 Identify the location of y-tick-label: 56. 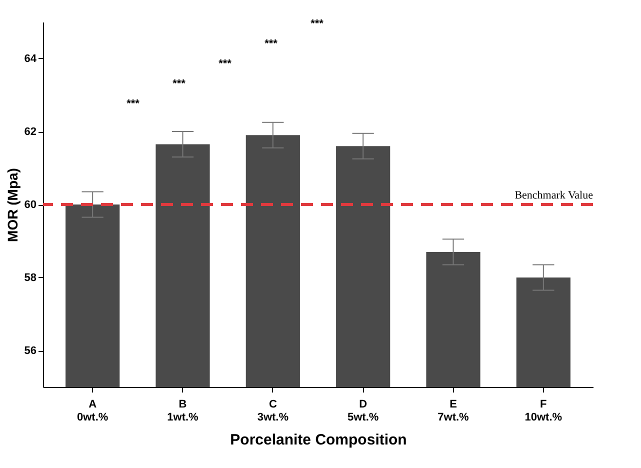
(30, 351).